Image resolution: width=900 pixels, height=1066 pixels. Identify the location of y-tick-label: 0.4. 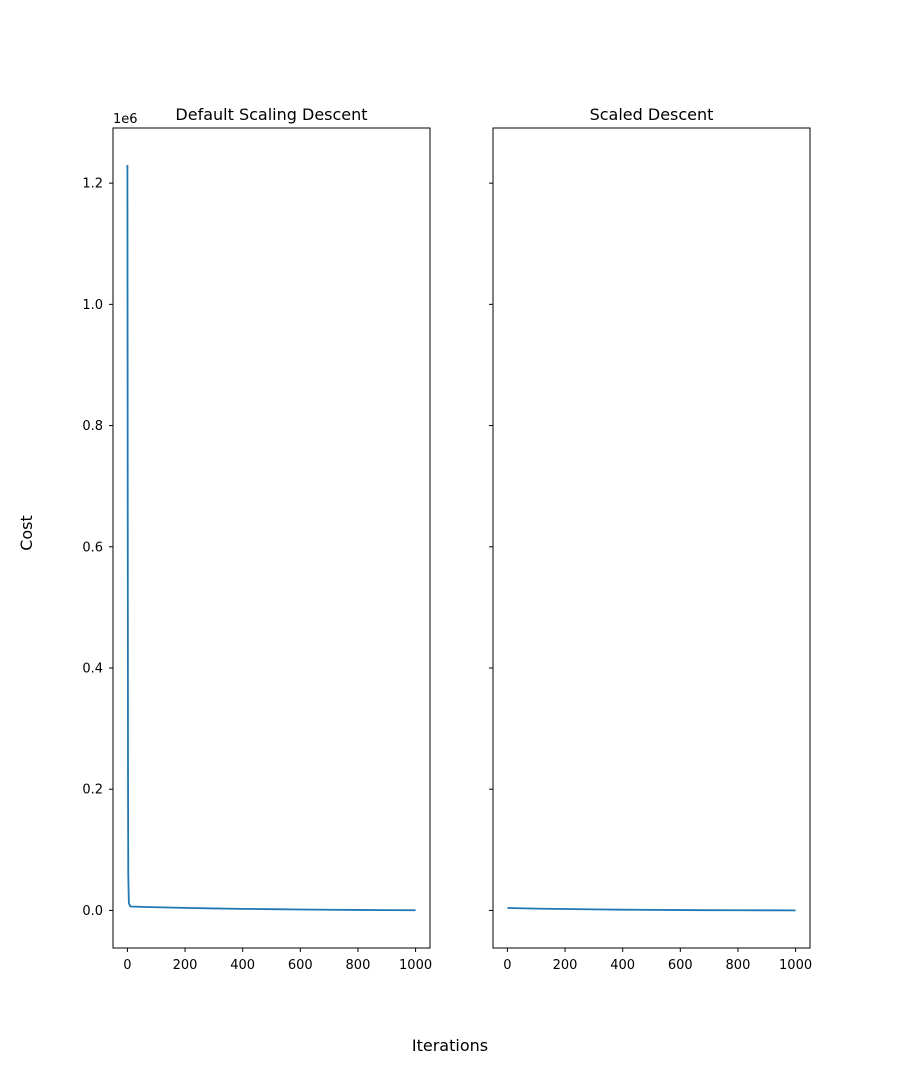
(92, 669).